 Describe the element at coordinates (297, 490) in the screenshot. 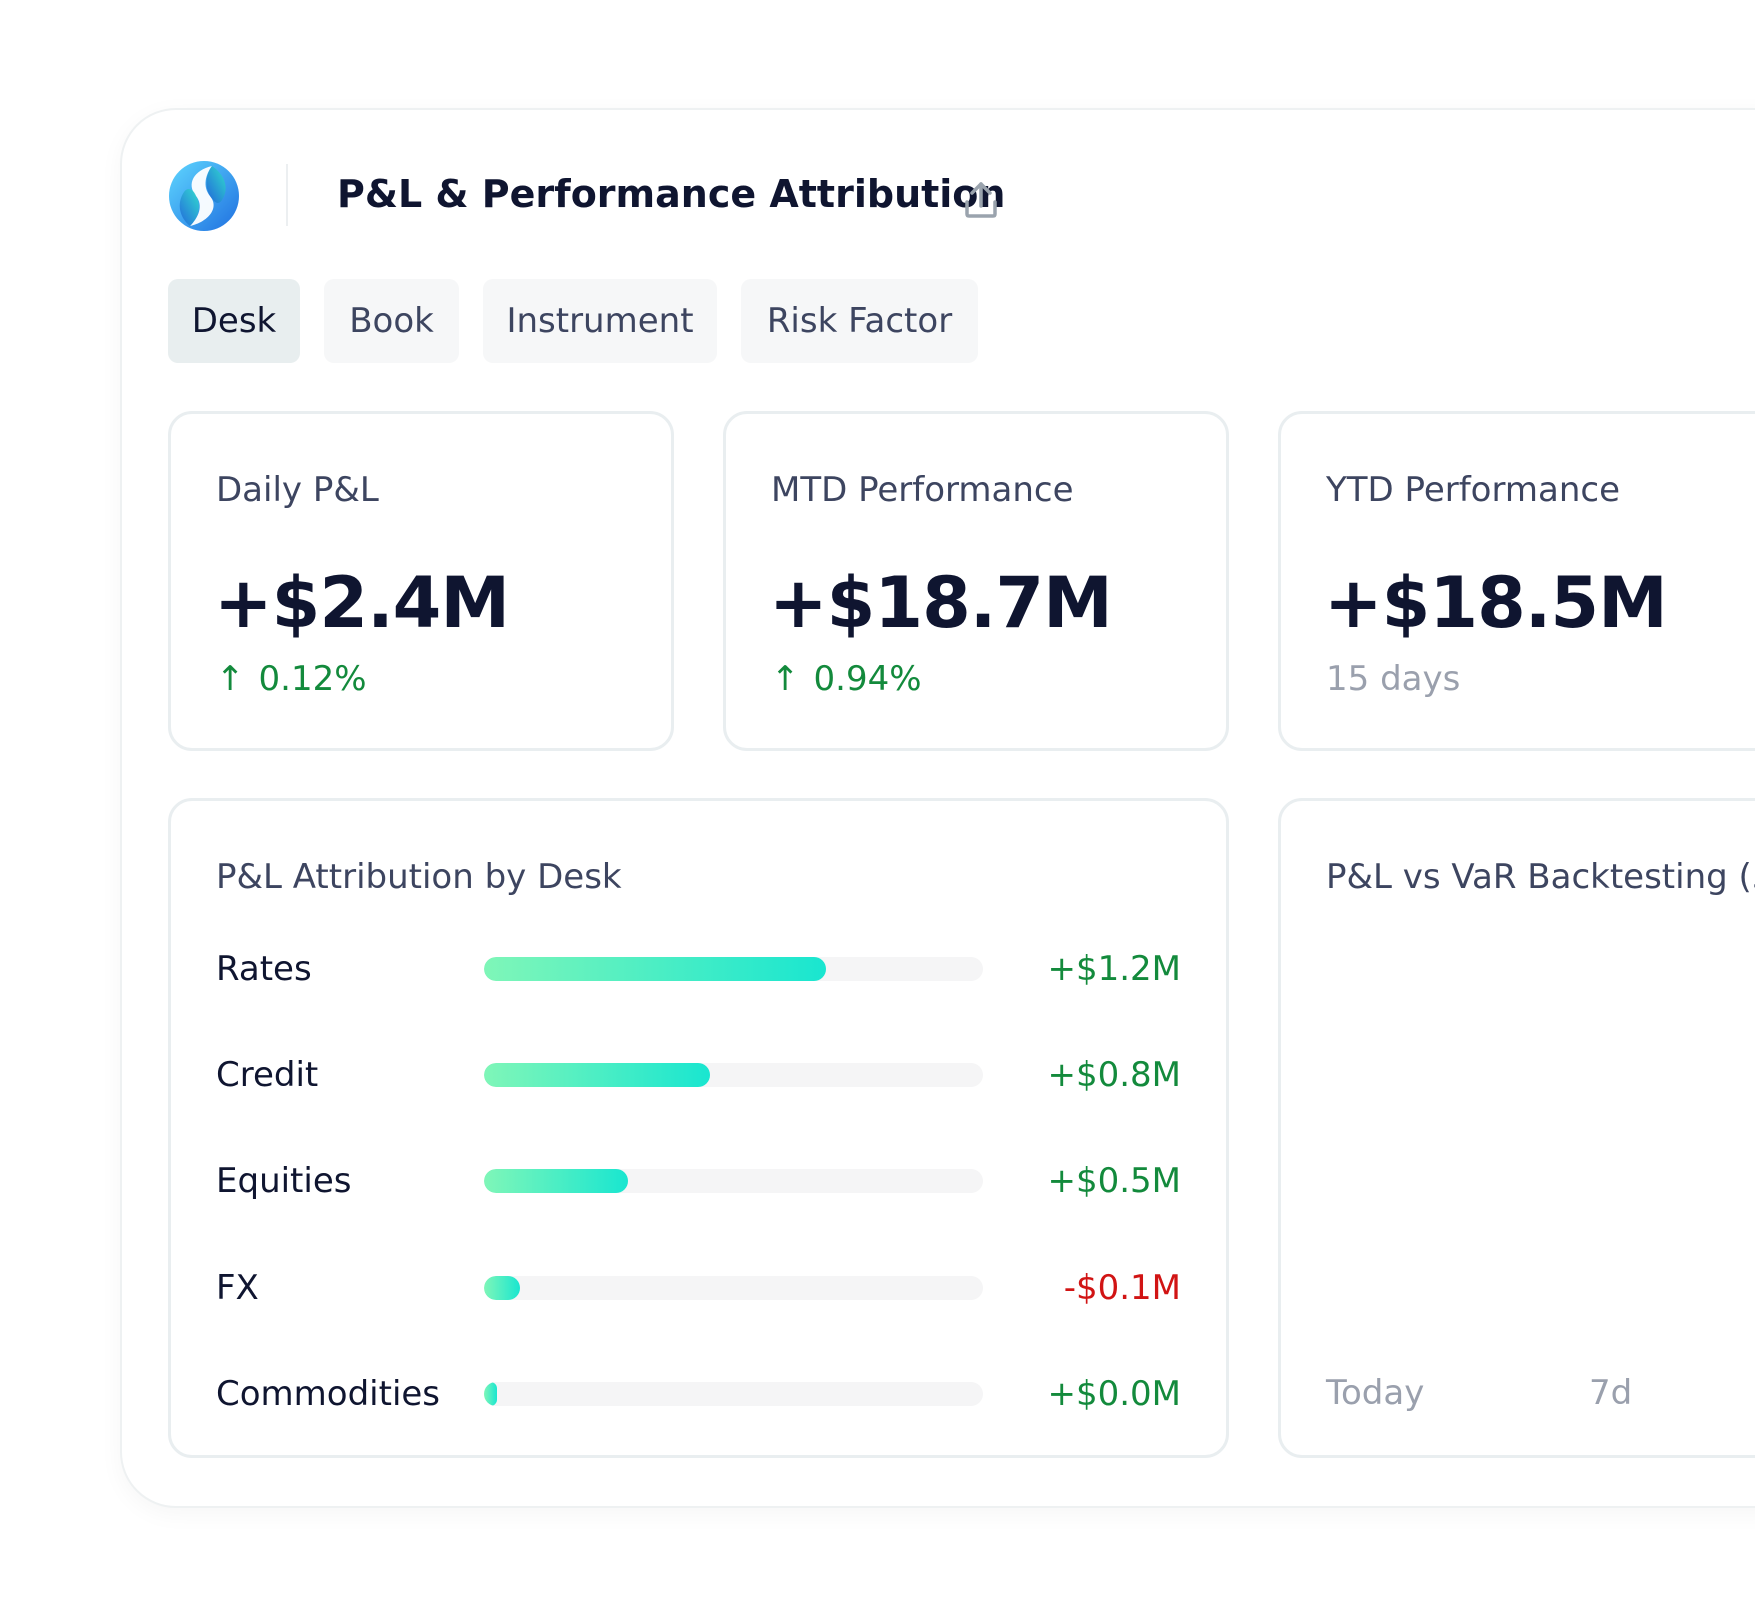

I see `kpi-label: Daily P&L` at that location.